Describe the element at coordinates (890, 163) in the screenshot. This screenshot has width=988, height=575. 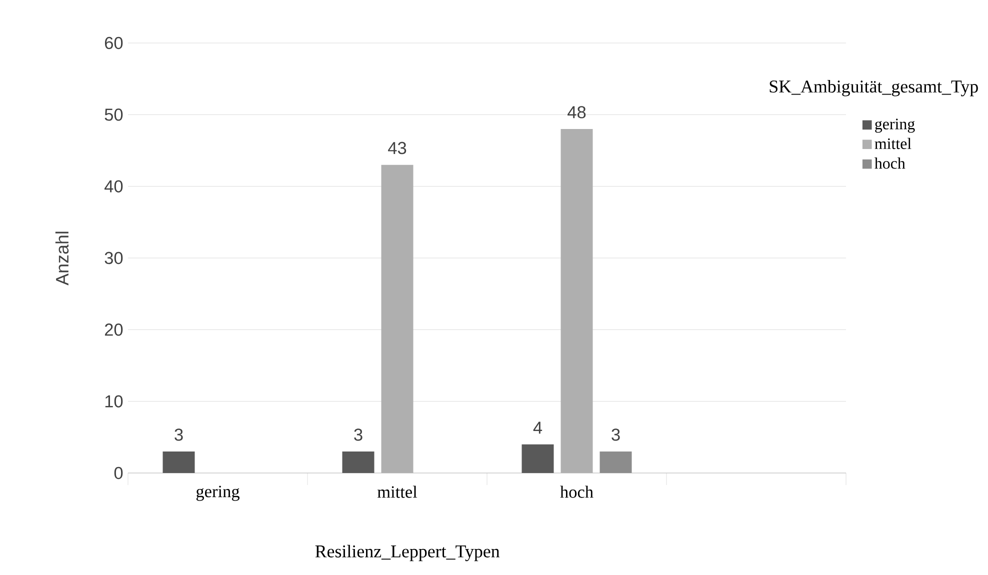
I see `legend-label: hoch` at that location.